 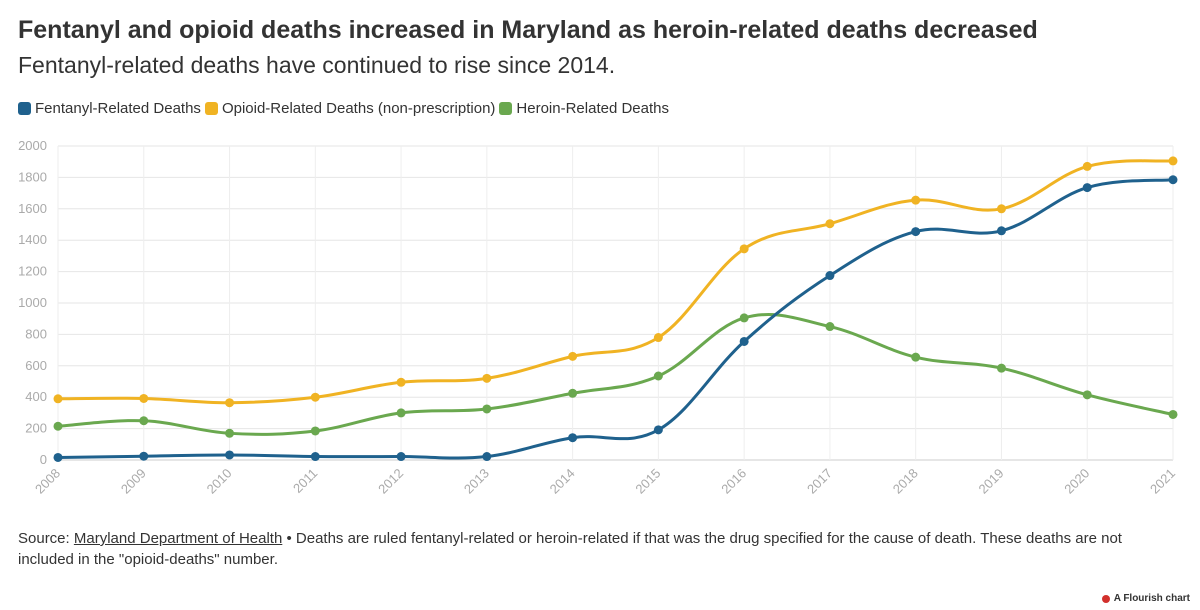 What do you see at coordinates (487, 457) in the screenshot?
I see `data-point-fentanyl-2013` at bounding box center [487, 457].